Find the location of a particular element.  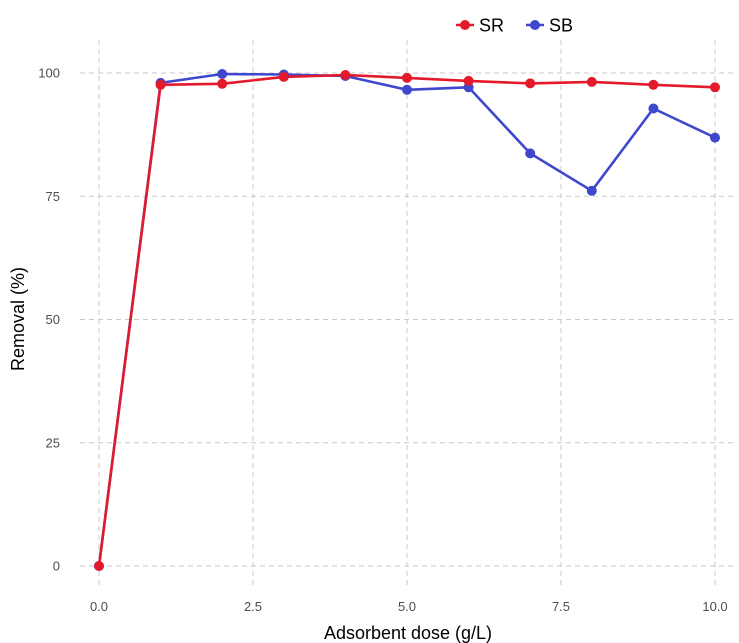

legend-item-sr: SR is located at coordinates (480, 26).